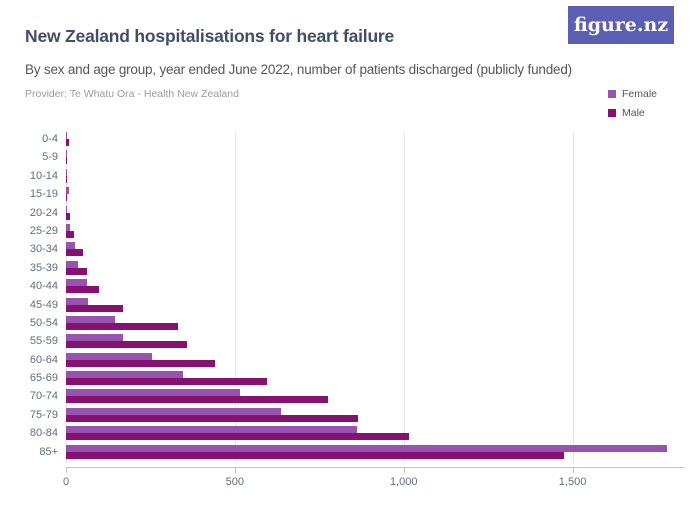 Image resolution: width=700 pixels, height=525 pixels. What do you see at coordinates (572, 482) in the screenshot?
I see `x-axis-label-1500: 1,500` at bounding box center [572, 482].